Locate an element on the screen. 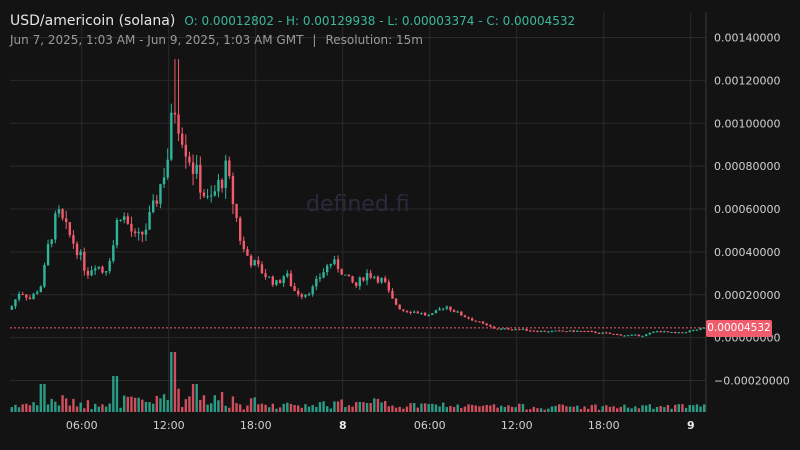 Image resolution: width=800 pixels, height=450 pixels. x-tick-label: 06:00 is located at coordinates (430, 425).